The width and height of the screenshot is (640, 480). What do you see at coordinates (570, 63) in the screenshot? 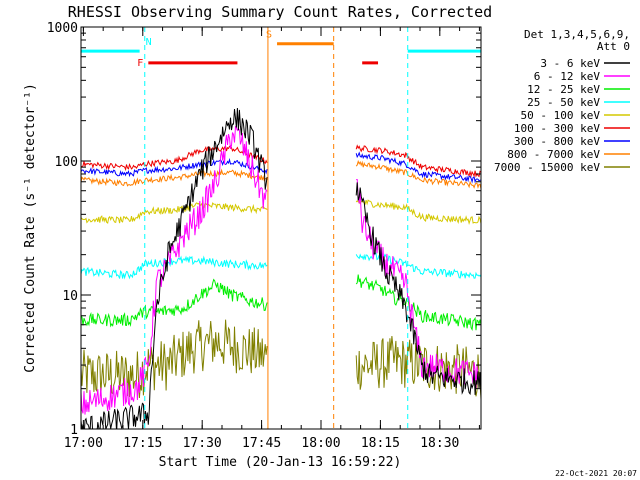
I see `legend-label-3-6-kev: 3 - 6 keV` at bounding box center [570, 63].